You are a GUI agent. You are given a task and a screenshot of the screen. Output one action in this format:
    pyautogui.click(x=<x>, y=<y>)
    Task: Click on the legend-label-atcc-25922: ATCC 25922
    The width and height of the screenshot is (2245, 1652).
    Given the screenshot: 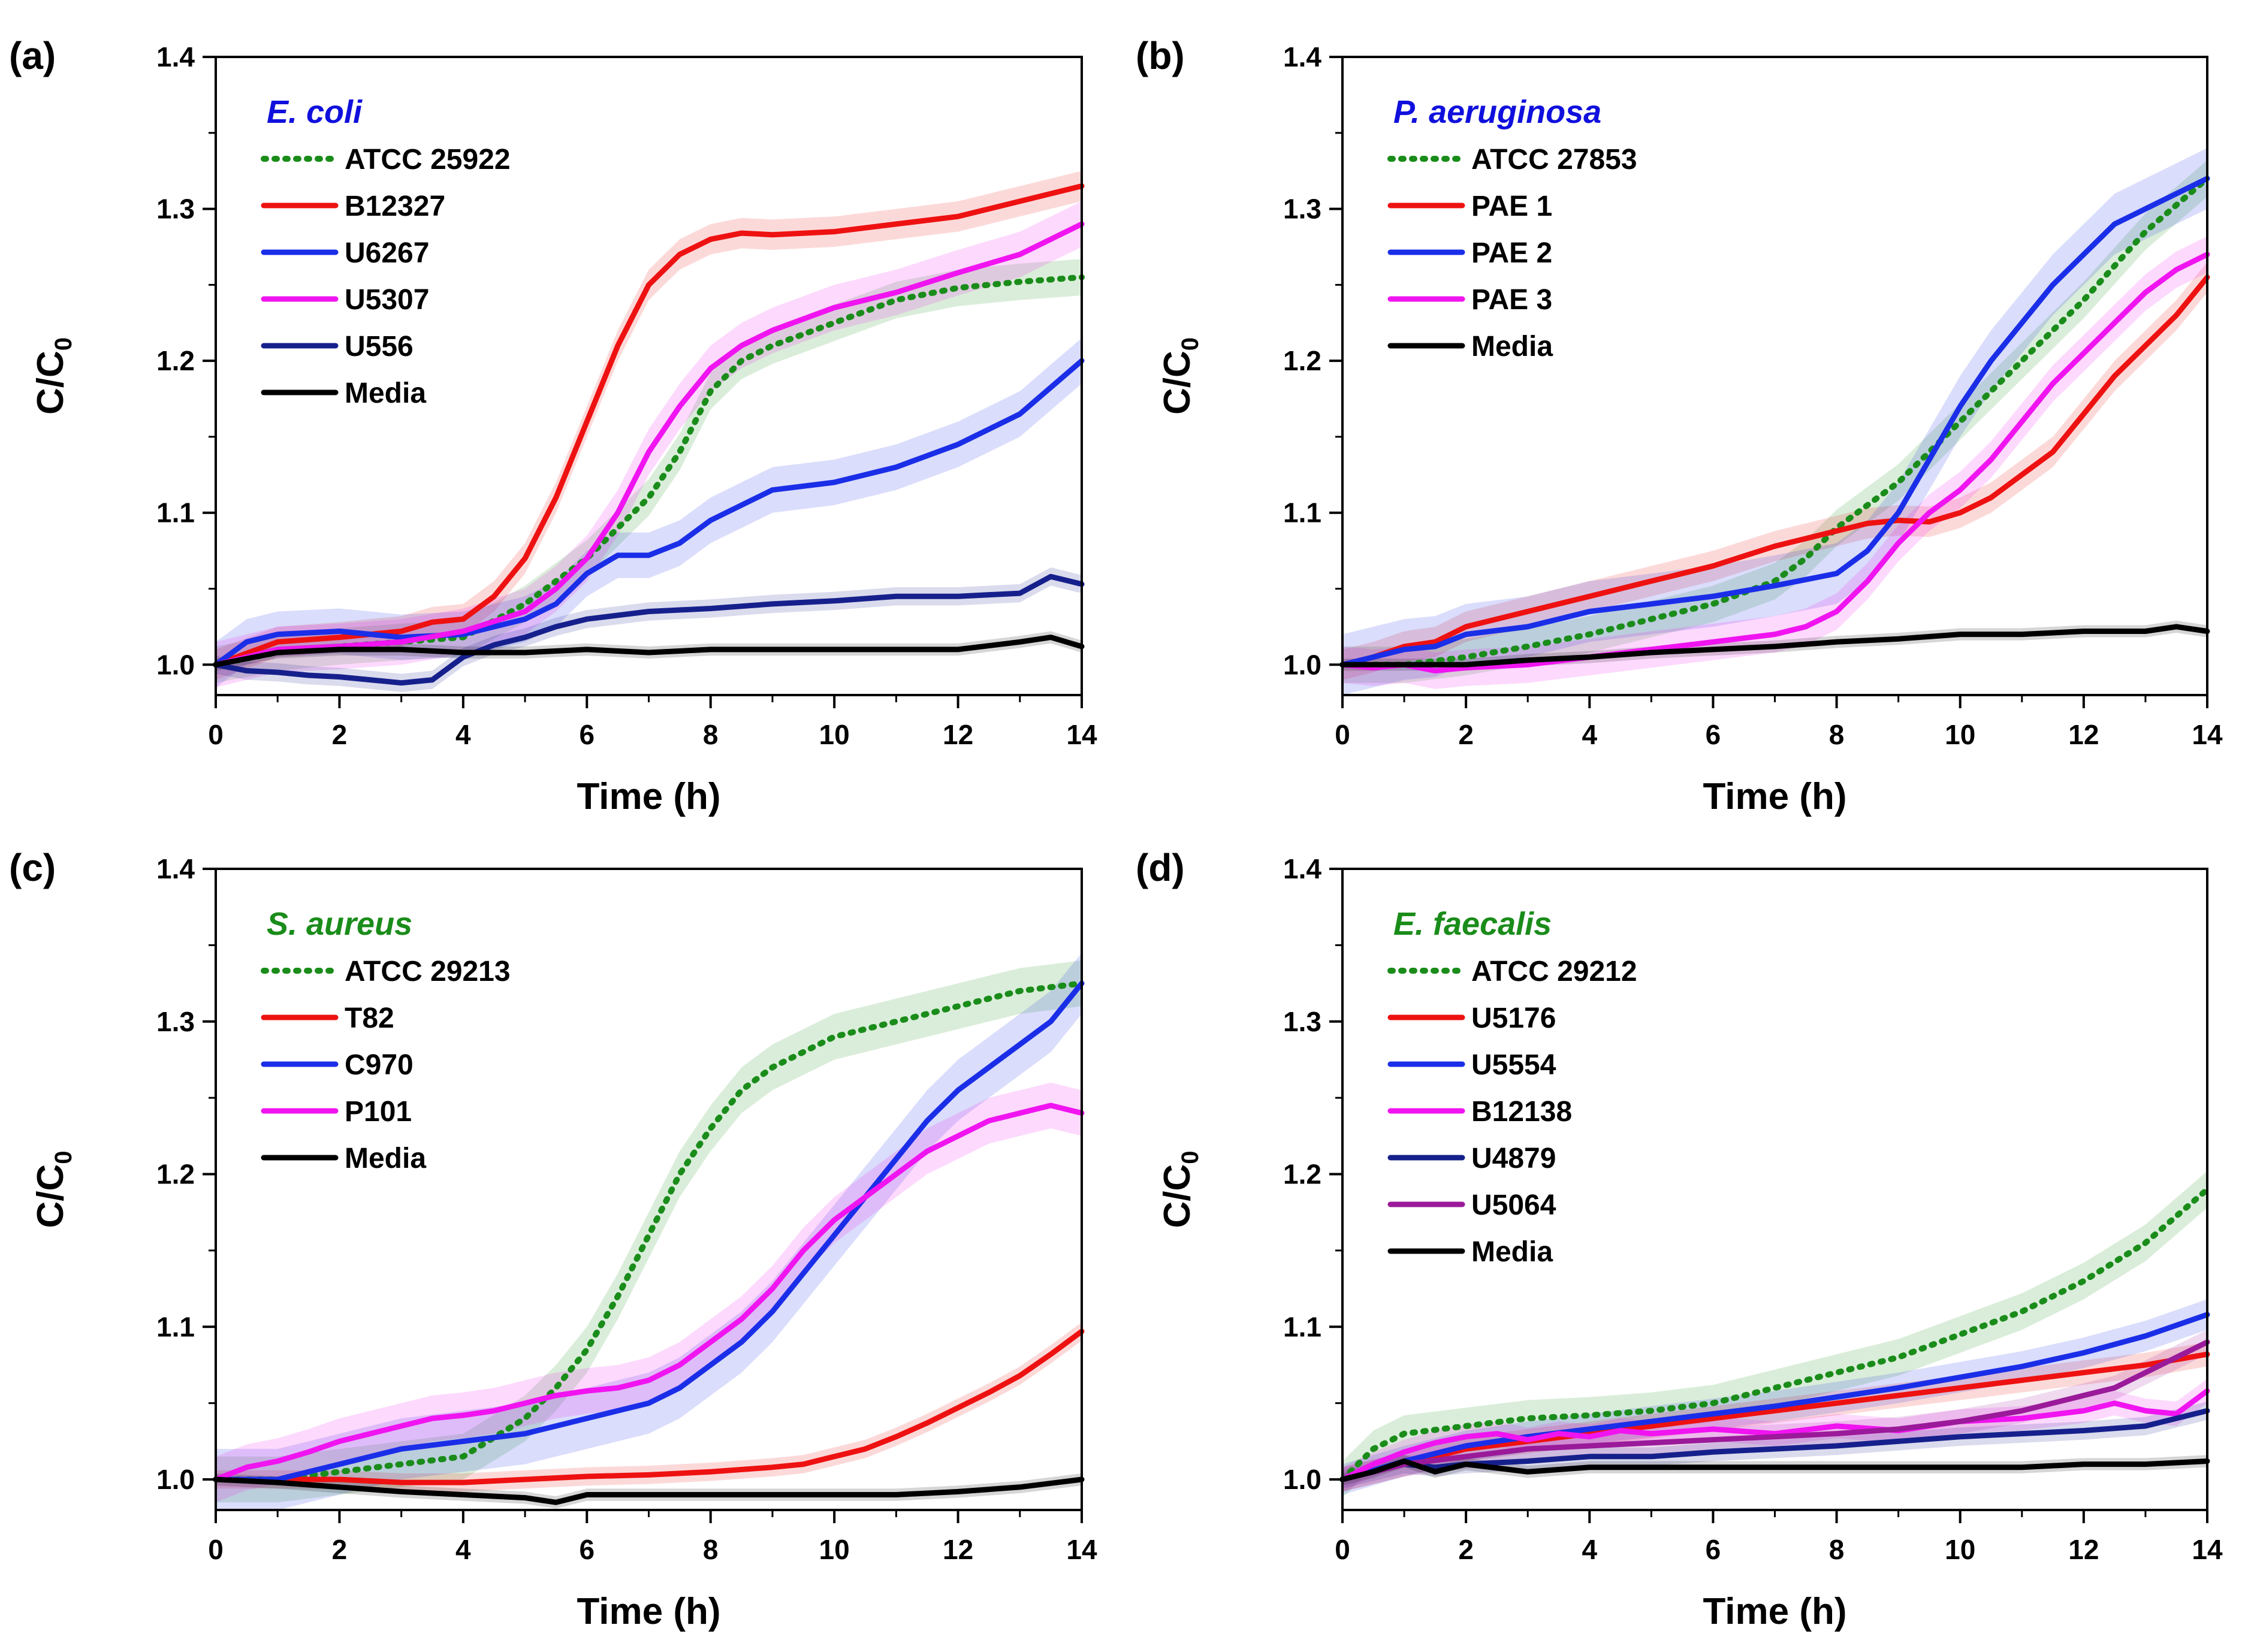 What is the action you would take?
    pyautogui.click(x=428, y=160)
    